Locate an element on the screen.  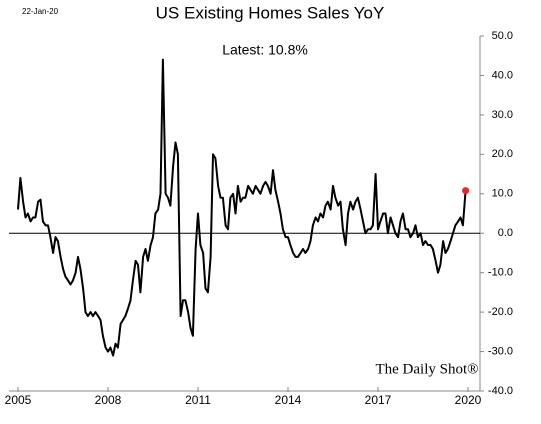
watermark: The Daily Shot® is located at coordinates (426, 369).